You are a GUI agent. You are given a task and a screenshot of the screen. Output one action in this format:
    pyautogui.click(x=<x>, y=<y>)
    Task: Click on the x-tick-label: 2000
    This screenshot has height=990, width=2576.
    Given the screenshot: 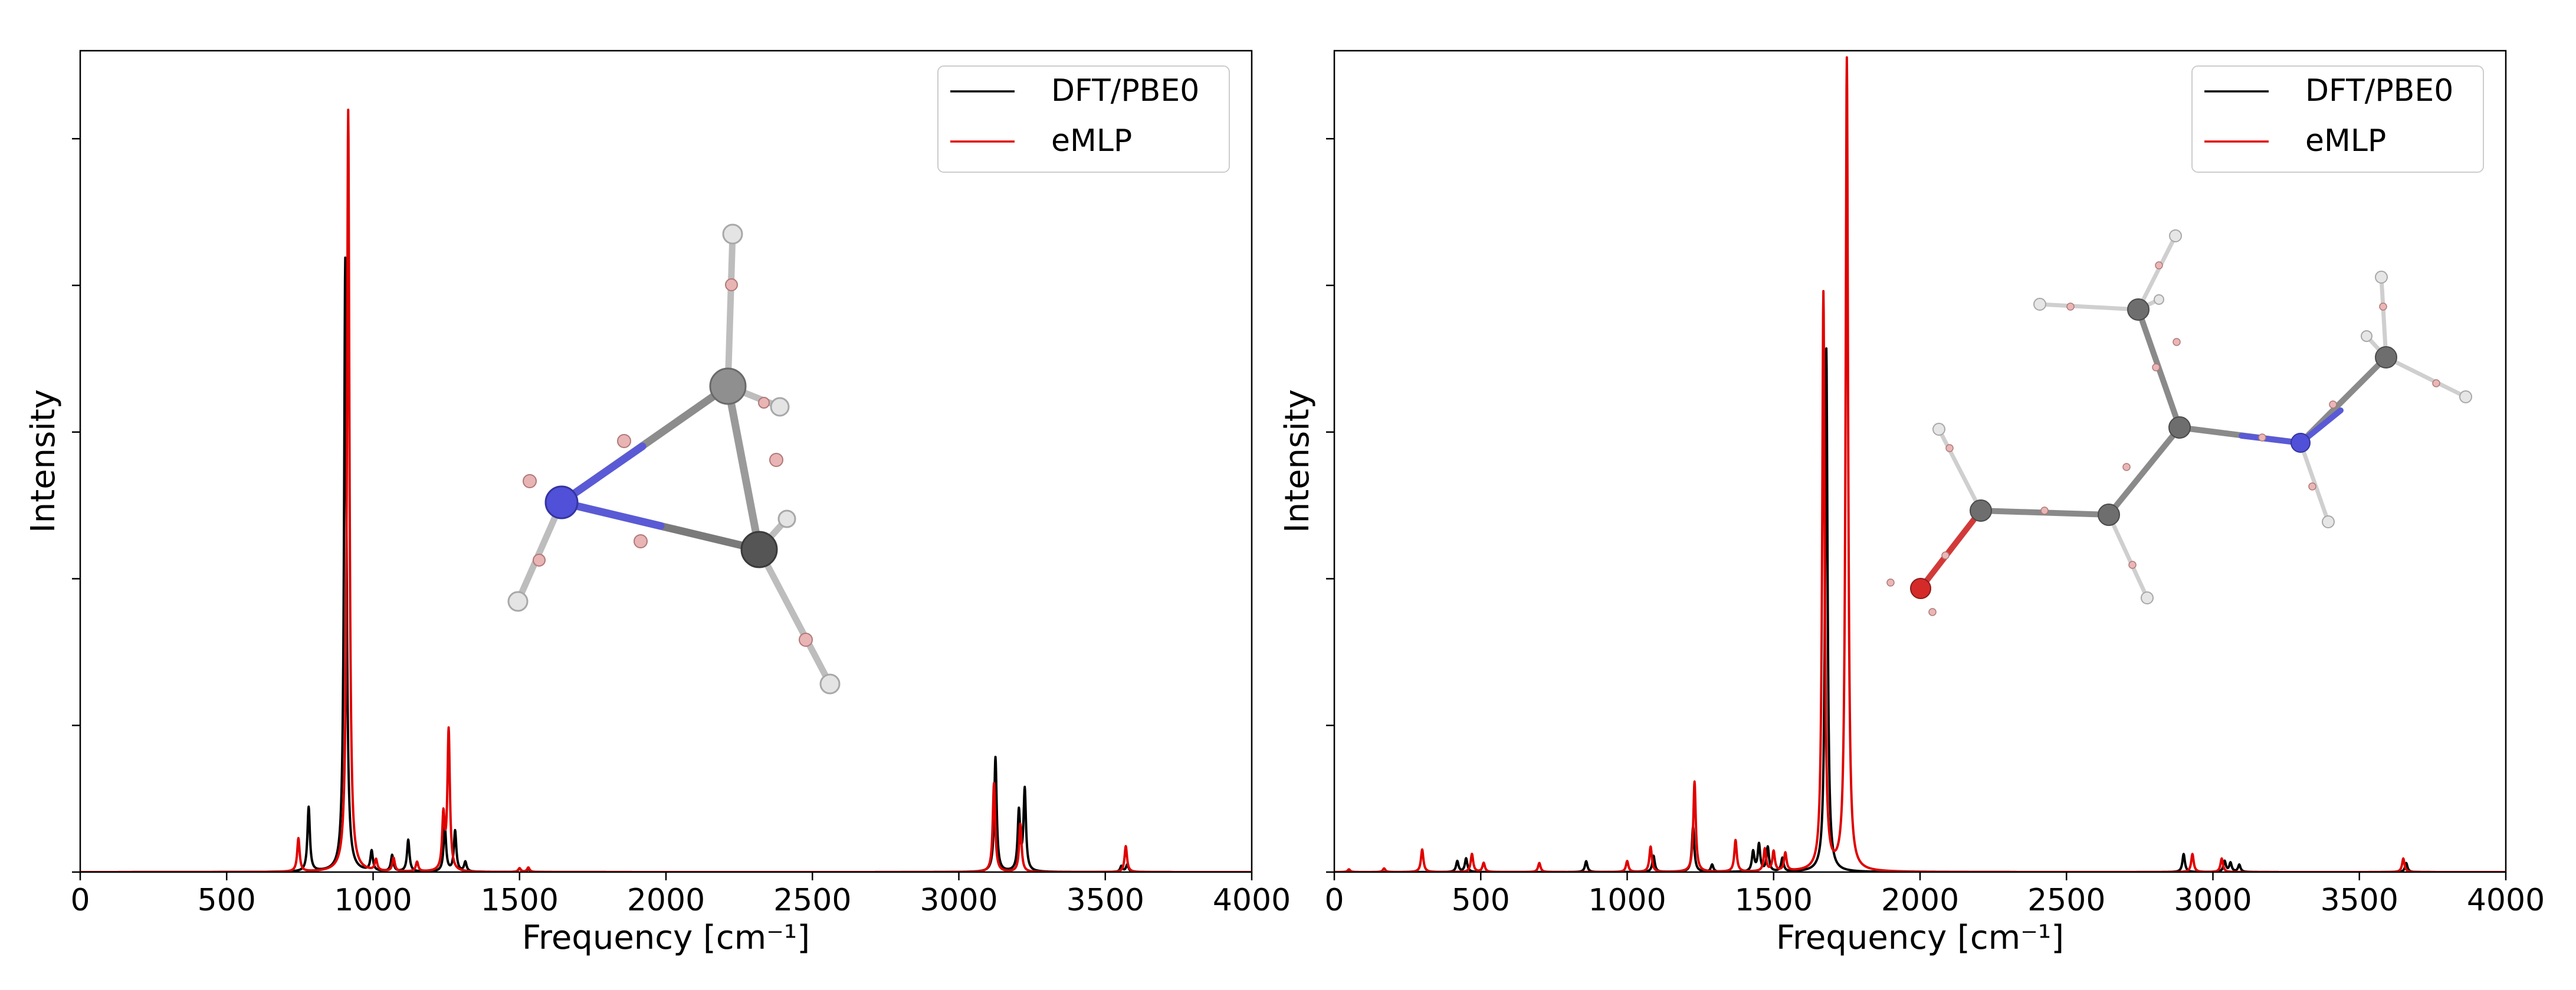 What is the action you would take?
    pyautogui.click(x=1920, y=900)
    